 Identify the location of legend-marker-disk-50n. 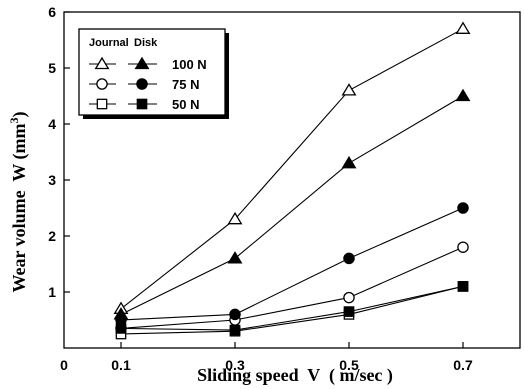
(142, 104).